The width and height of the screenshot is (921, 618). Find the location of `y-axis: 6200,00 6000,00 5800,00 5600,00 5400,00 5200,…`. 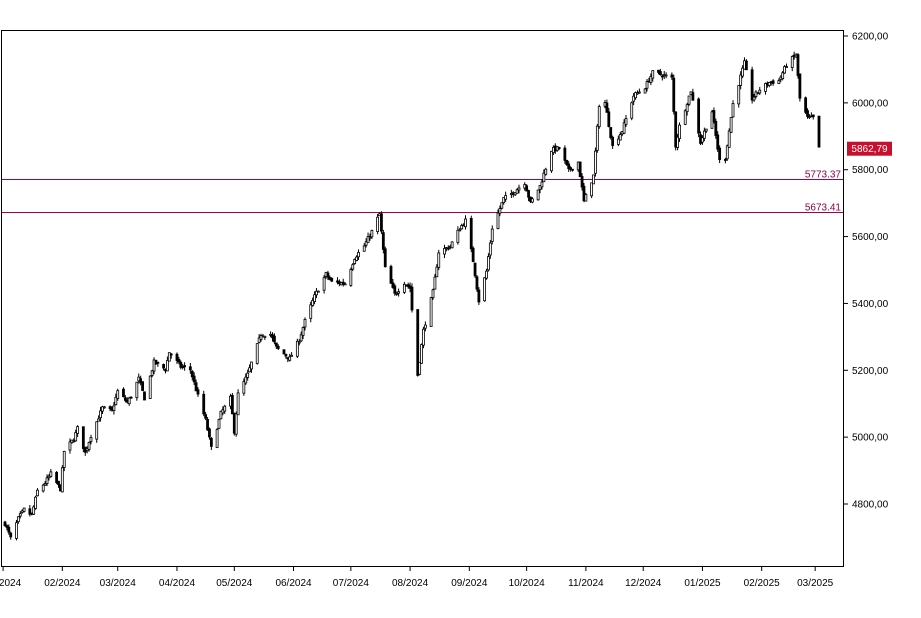

y-axis: 6200,00 6000,00 5800,00 5600,00 5400,00 5200,… is located at coordinates (866, 271).